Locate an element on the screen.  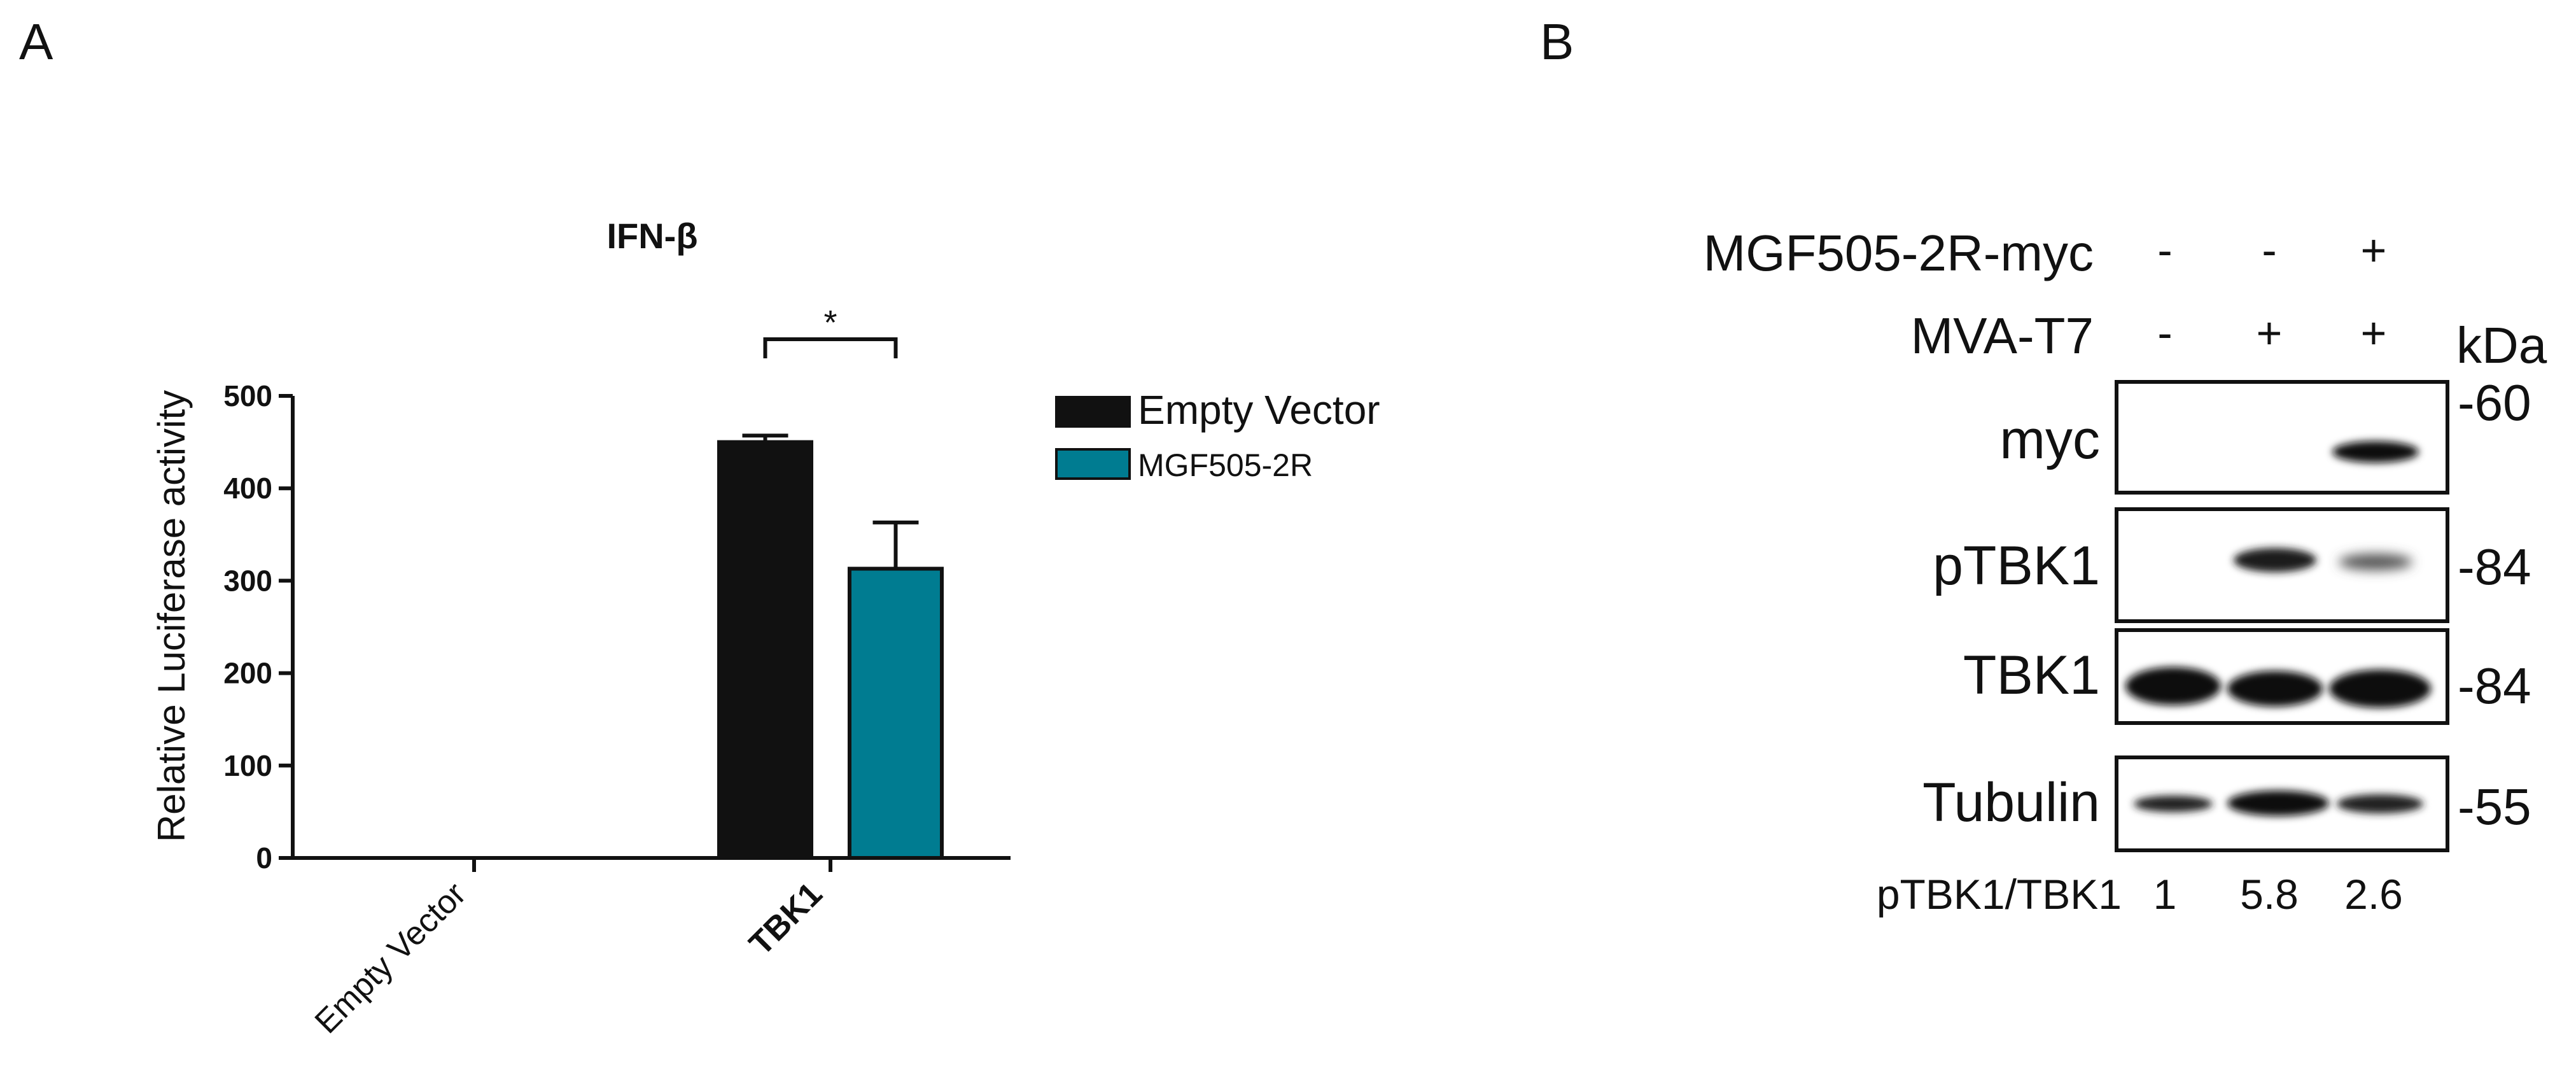
blot-row-label: TBK1 is located at coordinates (2031, 675).